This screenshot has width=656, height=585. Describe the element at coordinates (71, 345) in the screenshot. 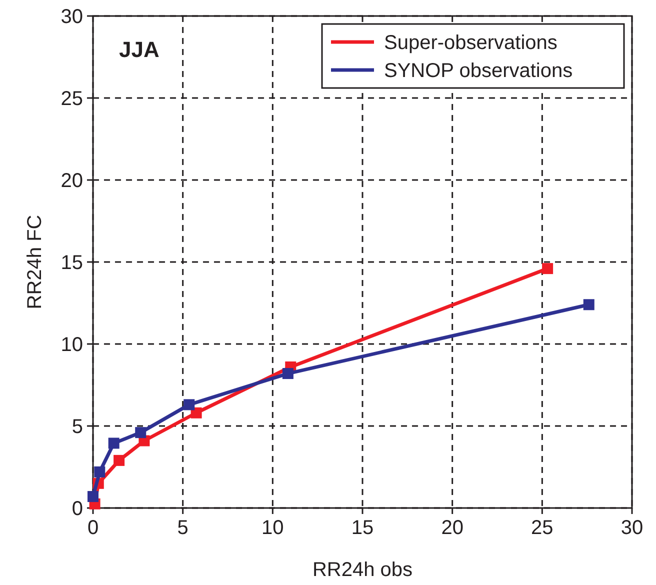

I see `y-tick-label: 10` at that location.